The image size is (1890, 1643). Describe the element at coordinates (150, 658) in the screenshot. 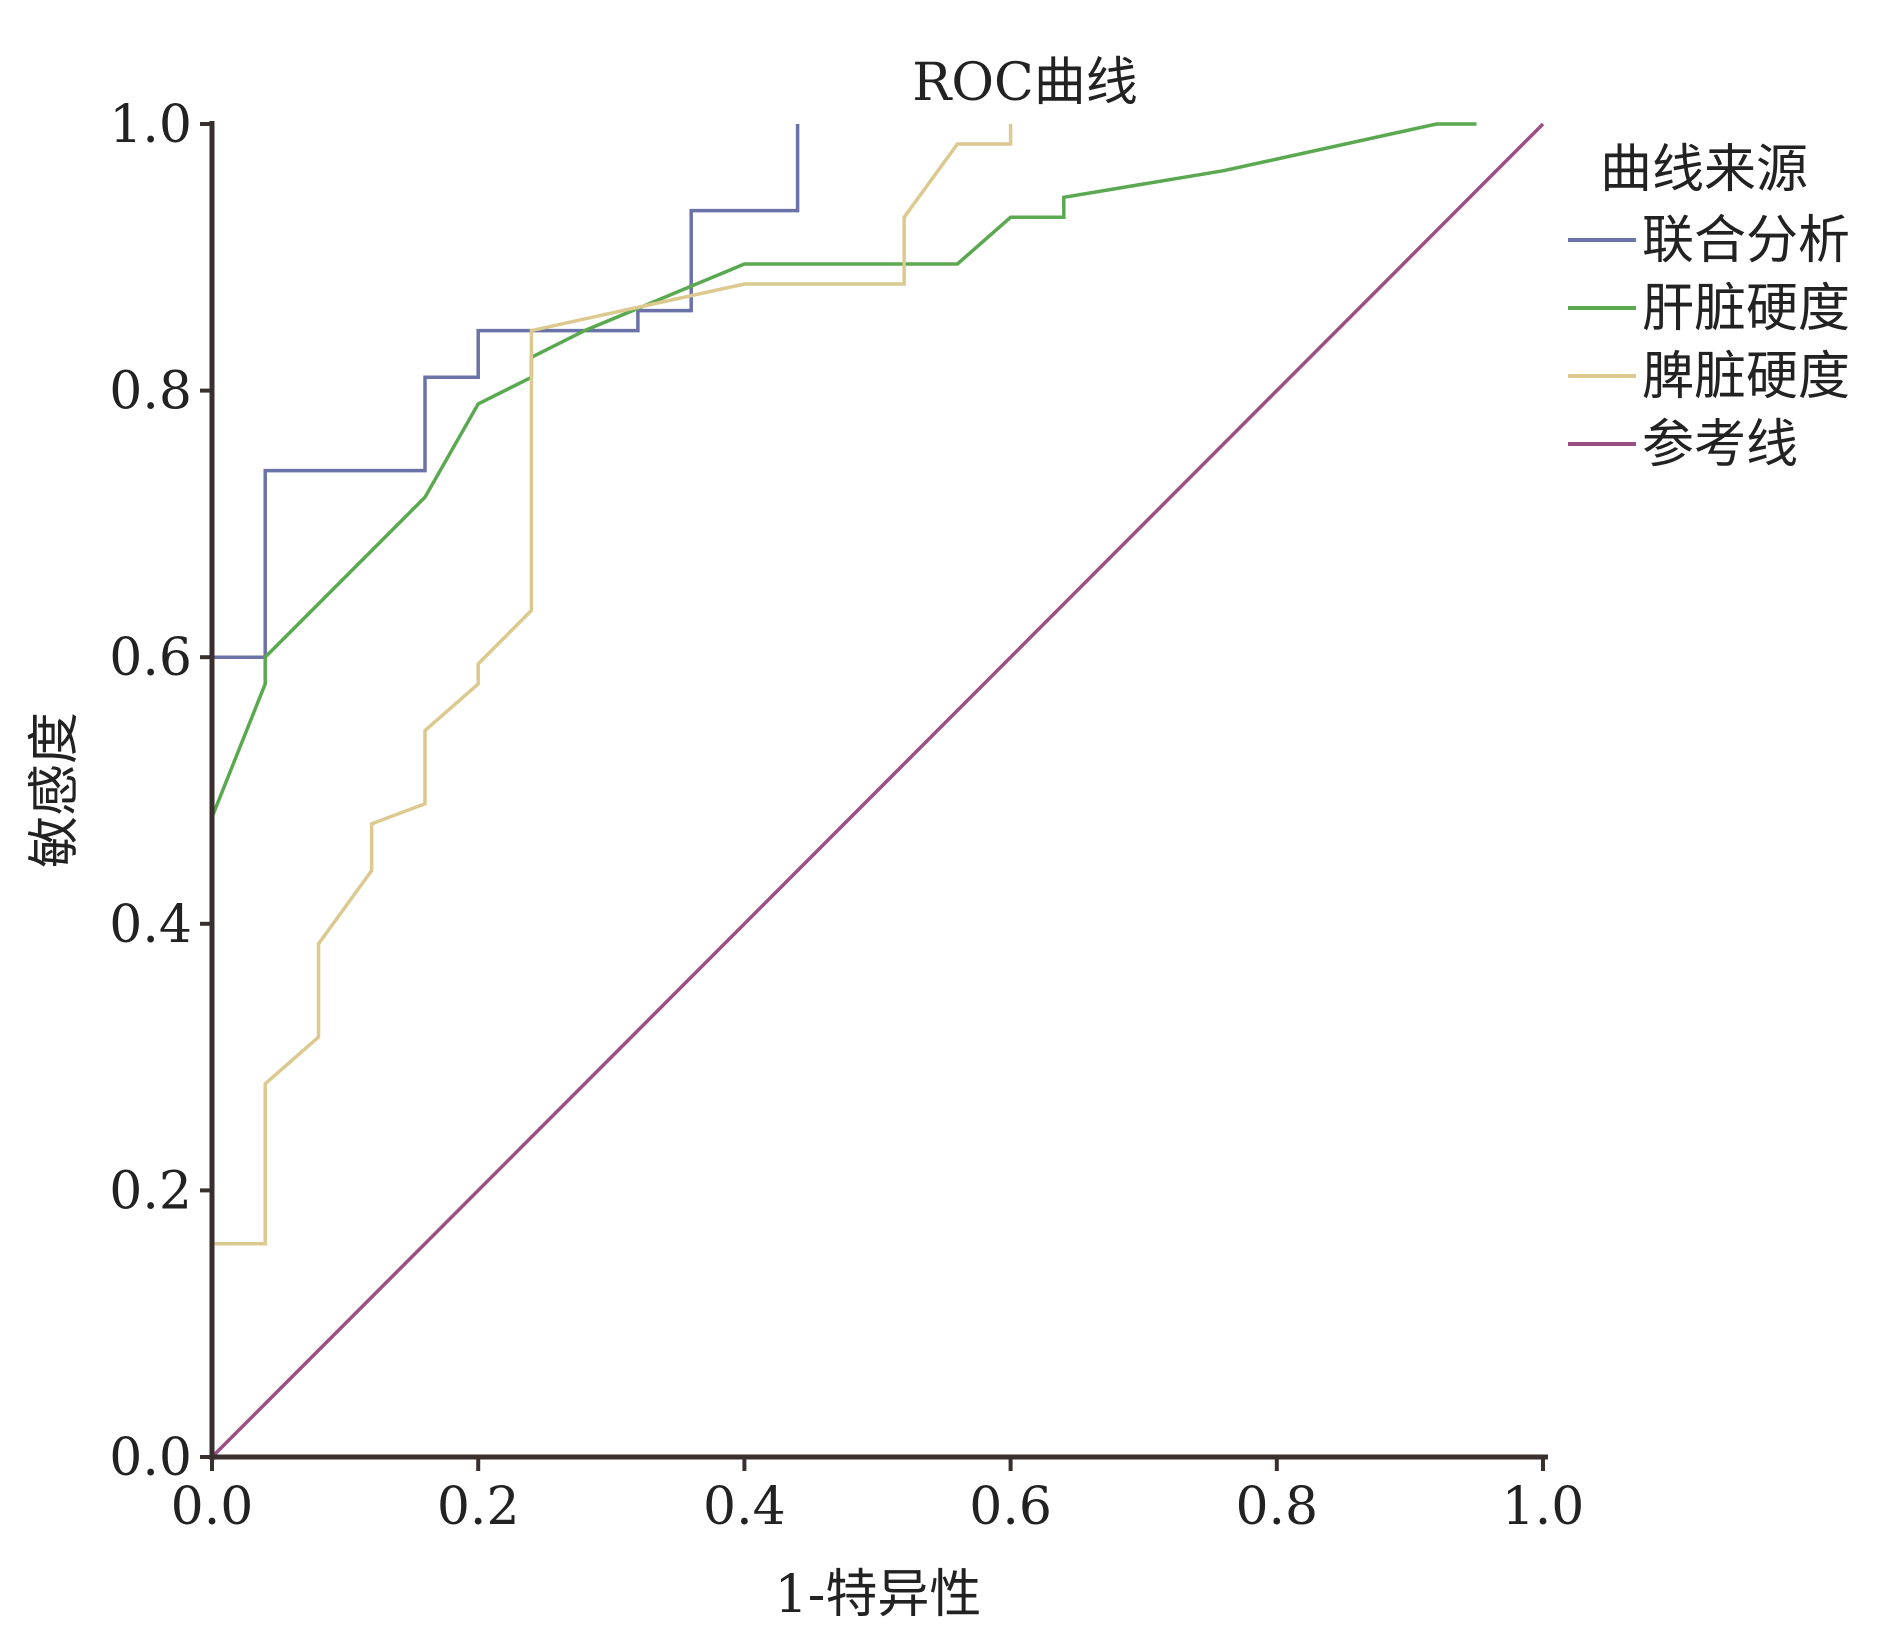

I see `y-tick-label: 0.6` at that location.